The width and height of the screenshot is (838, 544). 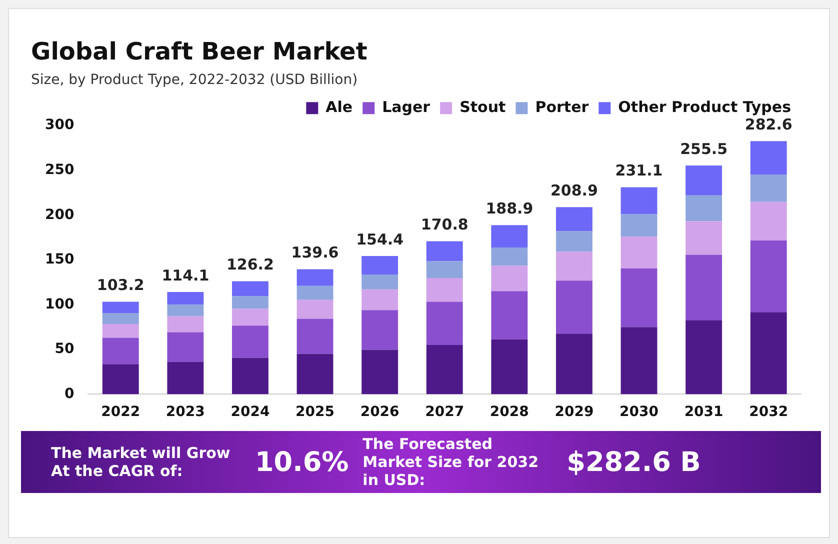 What do you see at coordinates (315, 253) in the screenshot?
I see `total-label: 139.6` at bounding box center [315, 253].